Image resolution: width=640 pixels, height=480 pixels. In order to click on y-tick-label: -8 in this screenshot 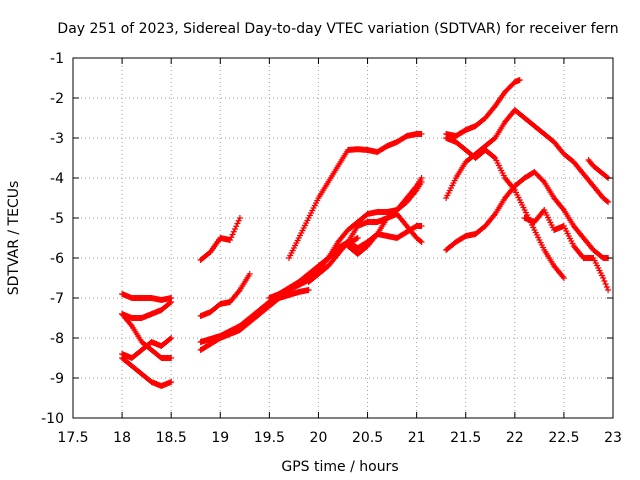, I will do `click(57, 339)`.